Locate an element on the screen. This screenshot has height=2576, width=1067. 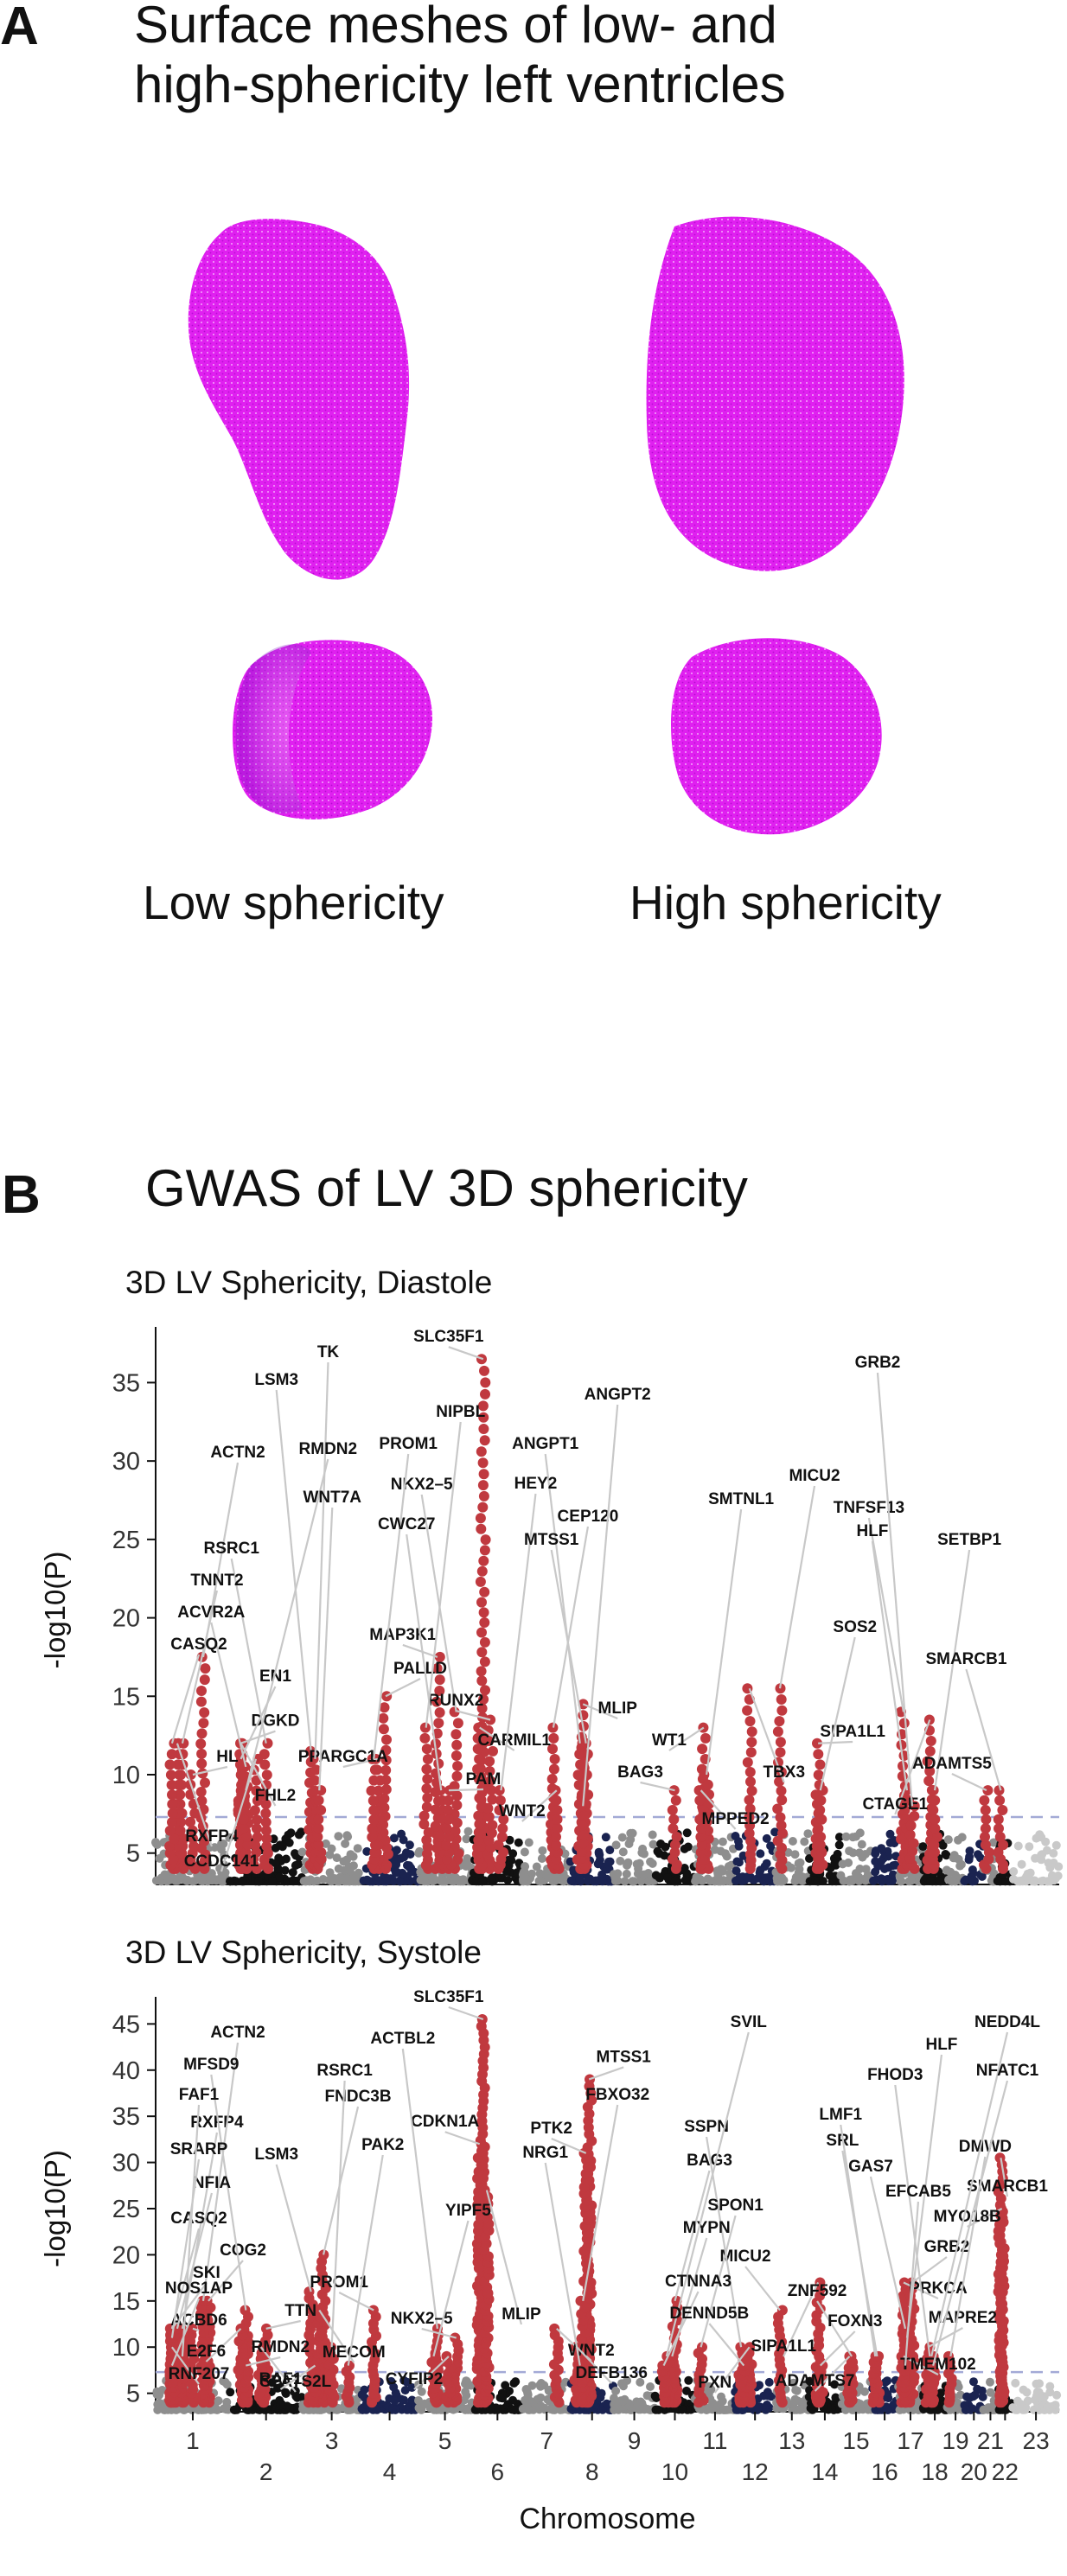
systole-gene-label: SPATS2L is located at coordinates (295, 2382).